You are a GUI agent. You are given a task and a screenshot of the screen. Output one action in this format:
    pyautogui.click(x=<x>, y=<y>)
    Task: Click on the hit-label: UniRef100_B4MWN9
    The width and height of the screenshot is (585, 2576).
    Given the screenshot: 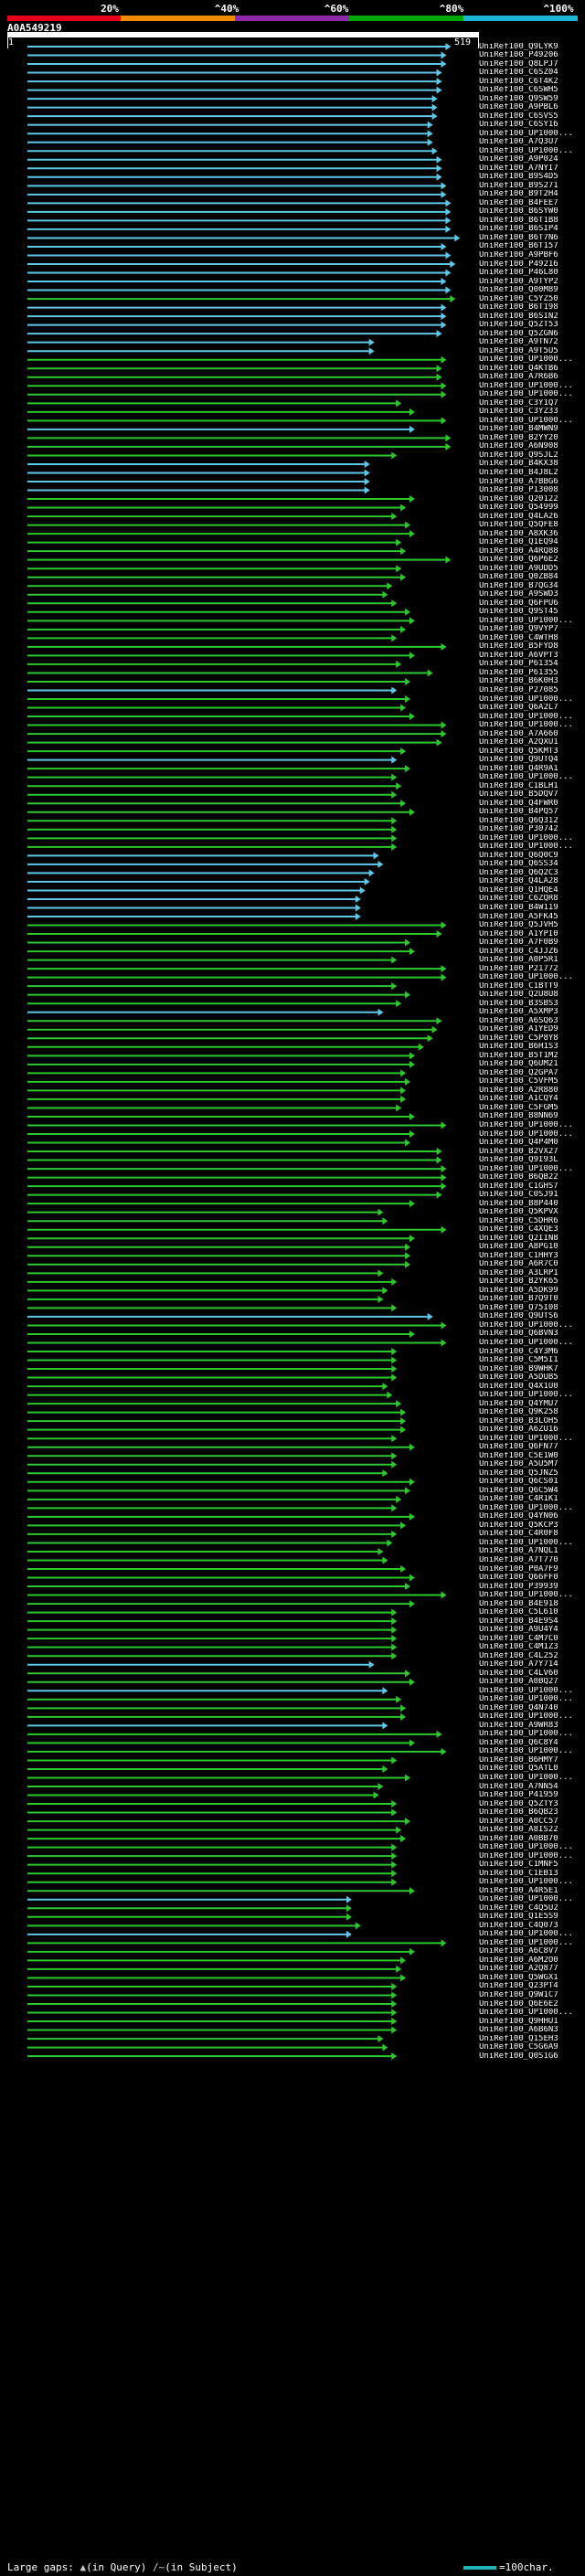 What is the action you would take?
    pyautogui.click(x=518, y=429)
    